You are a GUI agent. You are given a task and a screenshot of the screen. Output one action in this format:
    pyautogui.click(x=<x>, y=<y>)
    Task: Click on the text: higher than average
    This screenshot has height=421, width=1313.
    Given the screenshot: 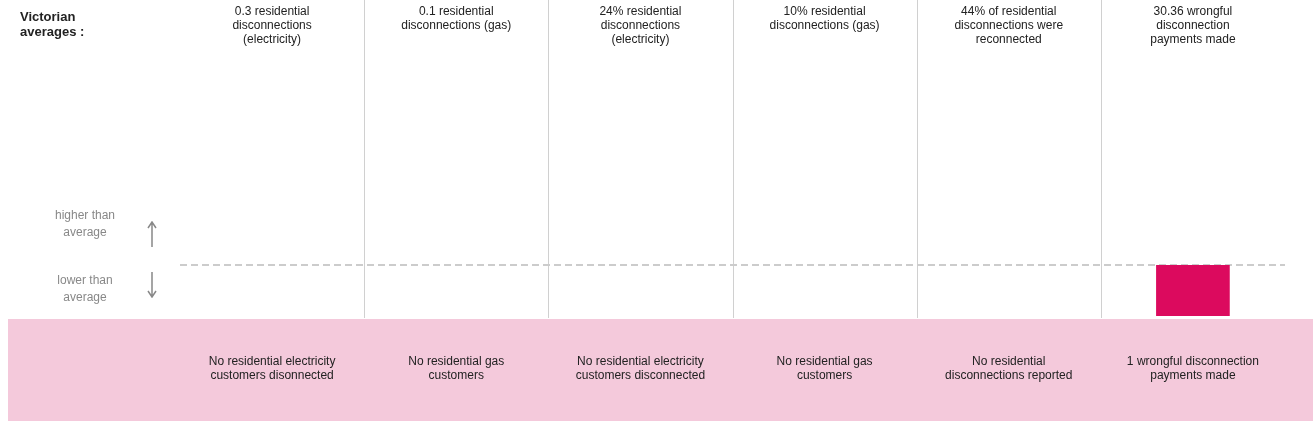 What is the action you would take?
    pyautogui.click(x=85, y=224)
    